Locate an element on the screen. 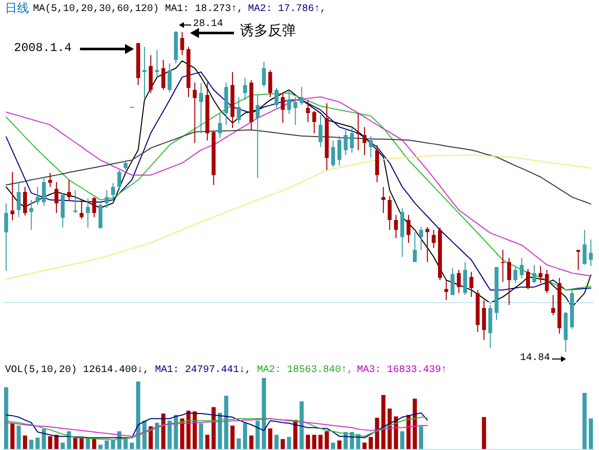 This screenshot has width=599, height=450. text: 日线 is located at coordinates (17, 8).